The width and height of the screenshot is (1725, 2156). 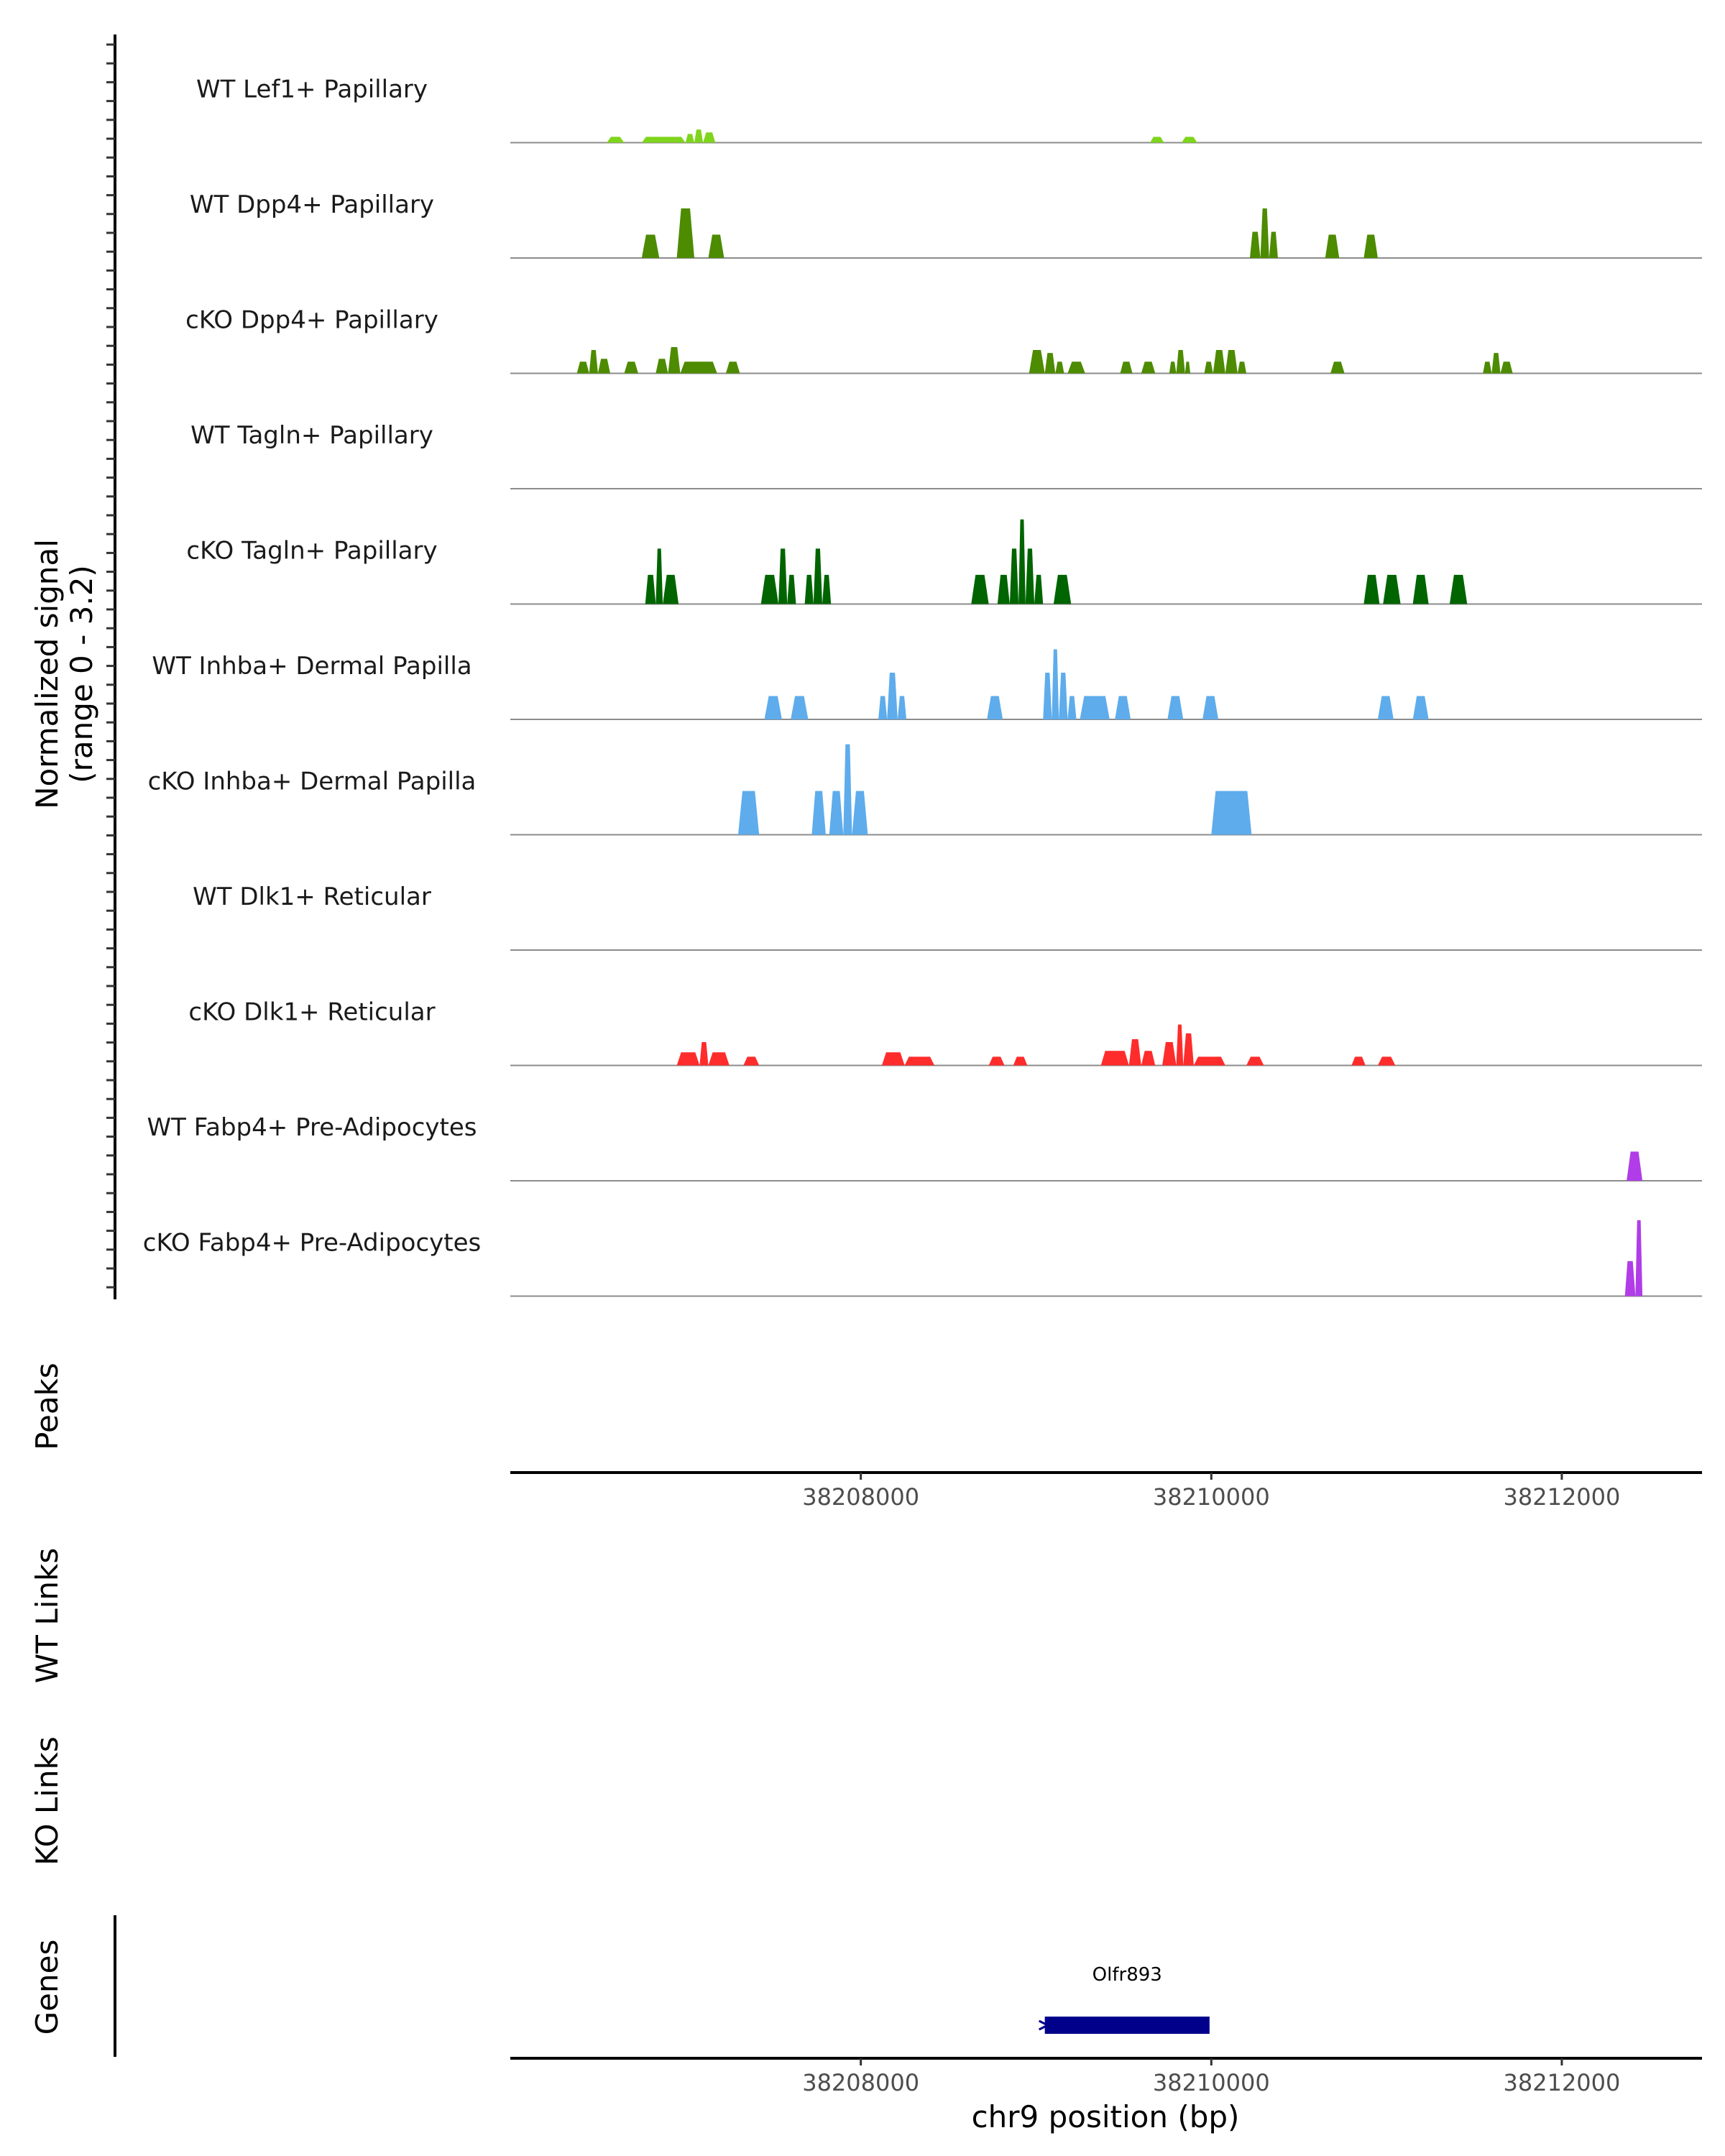 What do you see at coordinates (110, 666) in the screenshot?
I see `coverage-y-ticks` at bounding box center [110, 666].